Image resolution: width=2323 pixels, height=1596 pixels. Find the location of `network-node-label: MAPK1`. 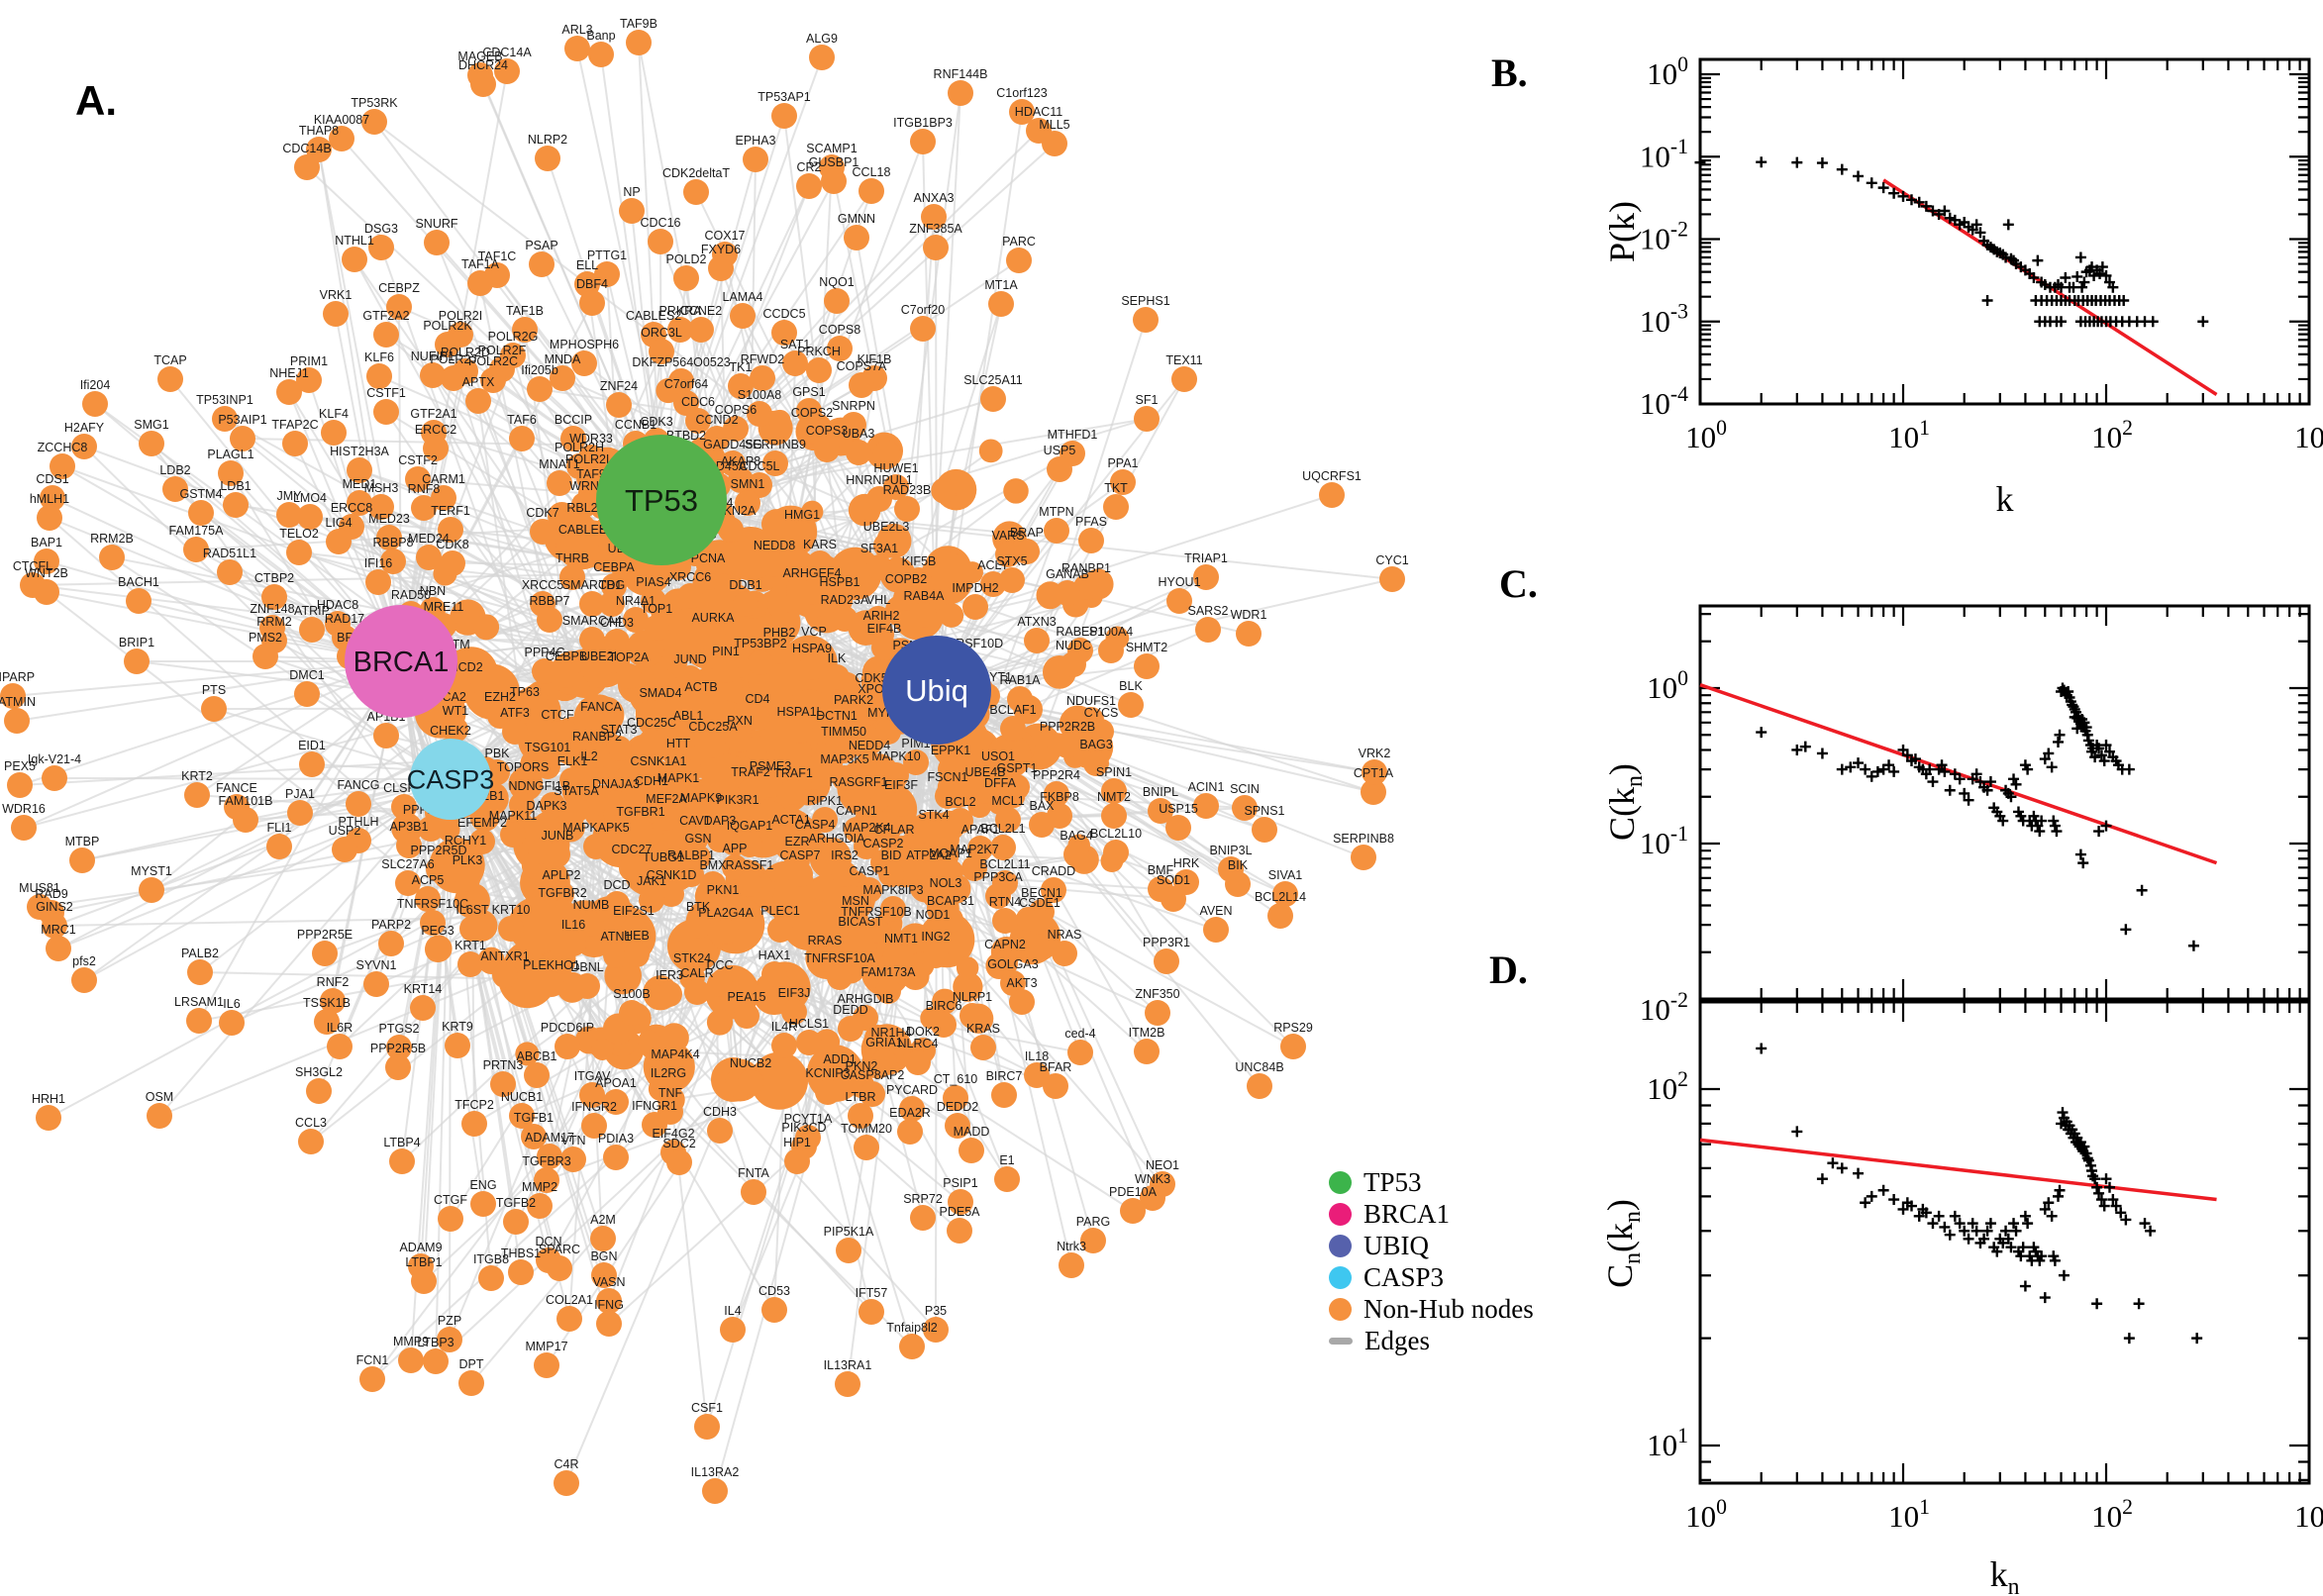

network-node-label: MAPK1 is located at coordinates (678, 778).